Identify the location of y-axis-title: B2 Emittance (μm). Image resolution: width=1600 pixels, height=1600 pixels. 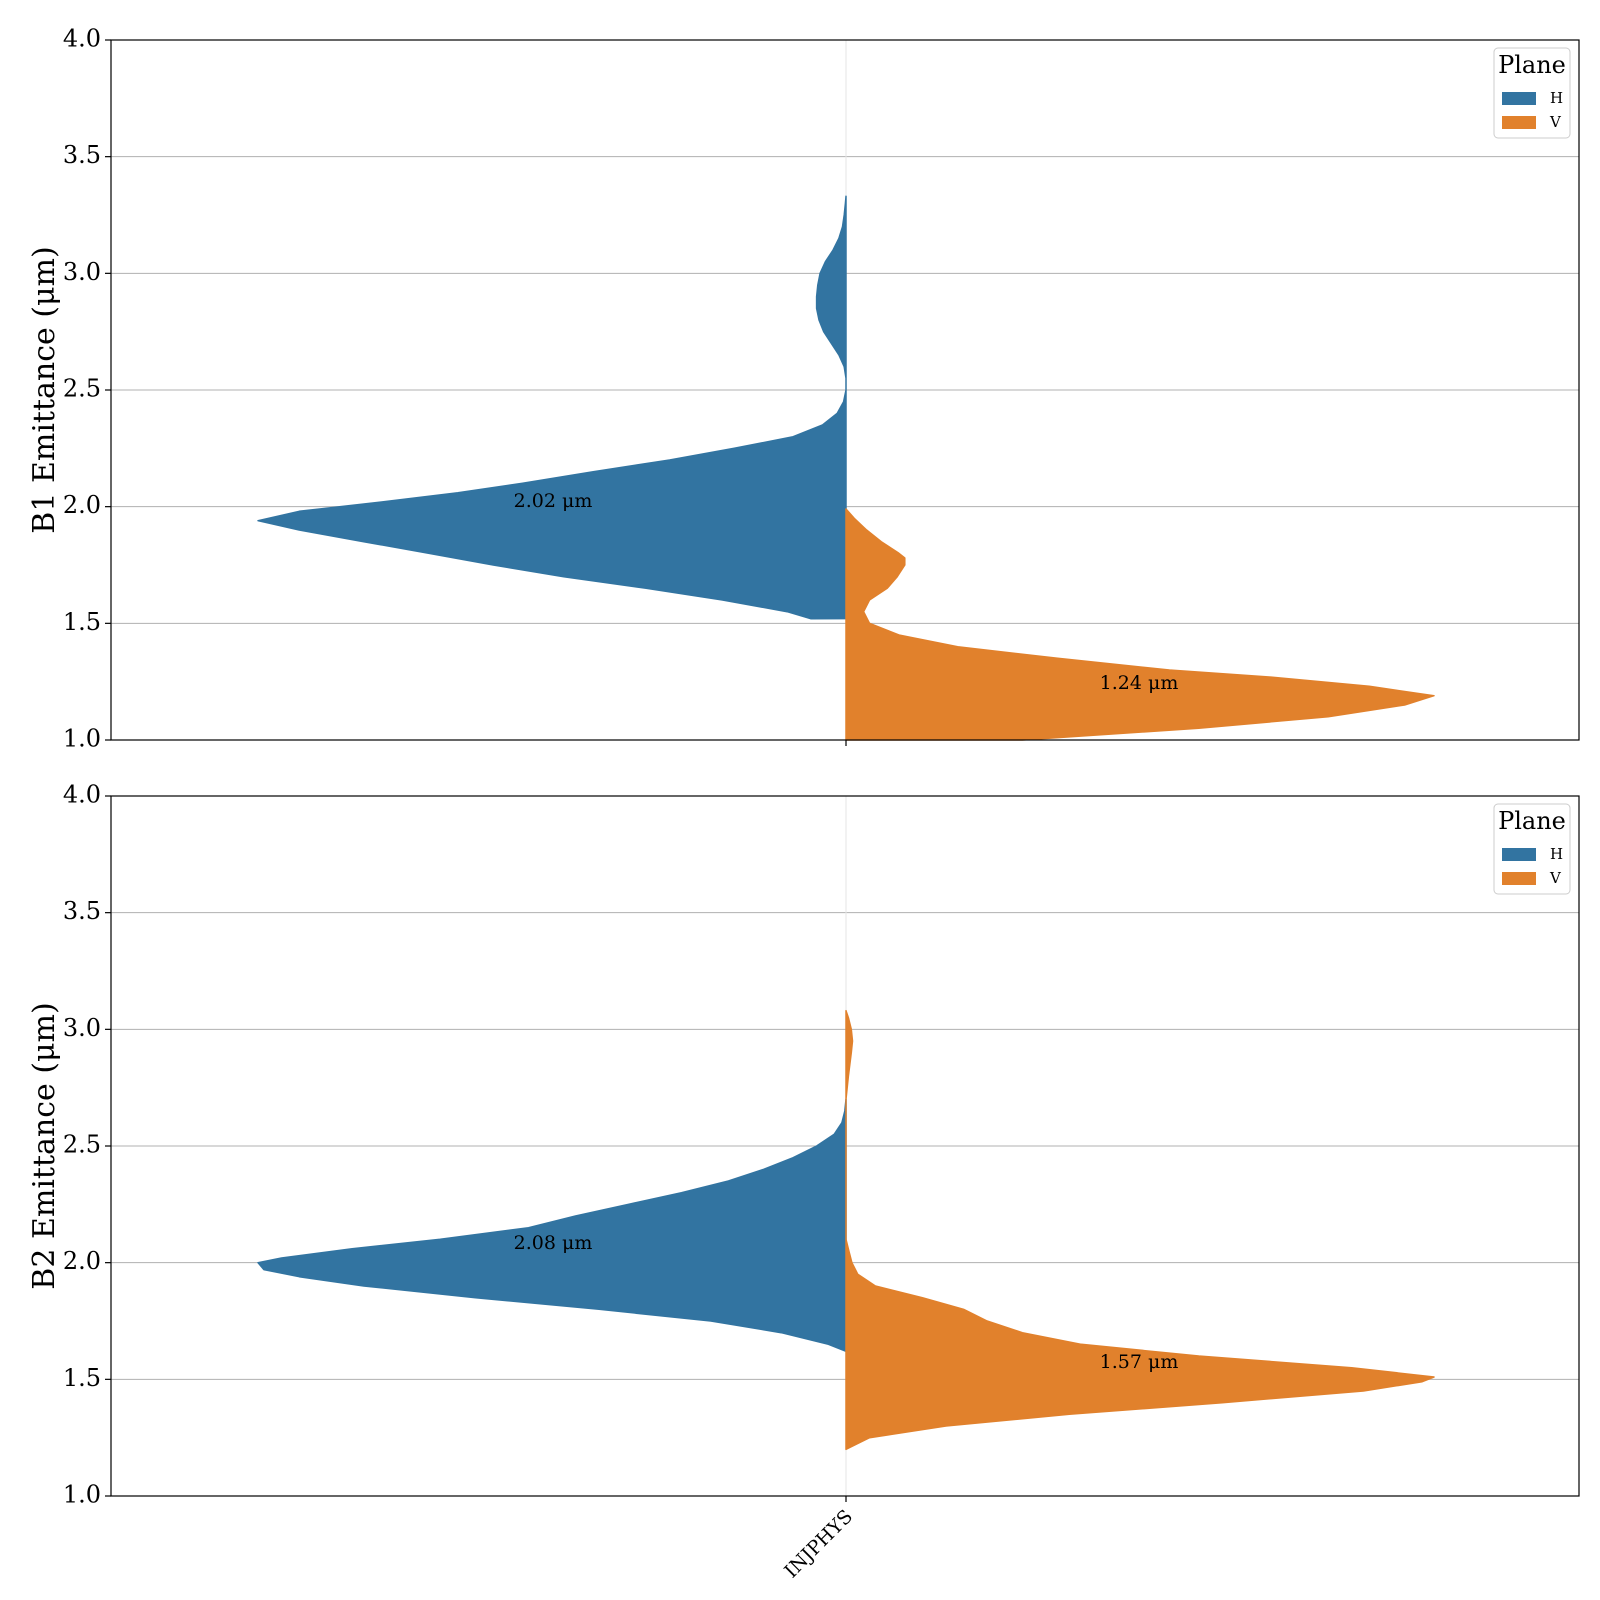
(44, 1145).